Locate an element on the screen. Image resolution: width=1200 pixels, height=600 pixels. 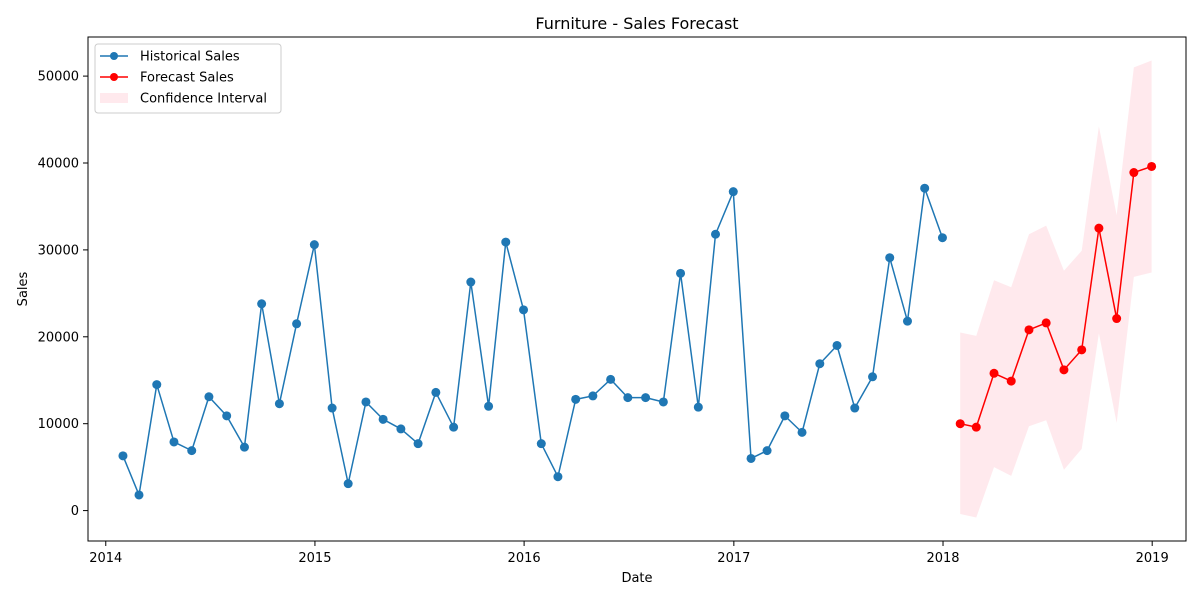
confidence-interval-layer is located at coordinates (1056, 289).